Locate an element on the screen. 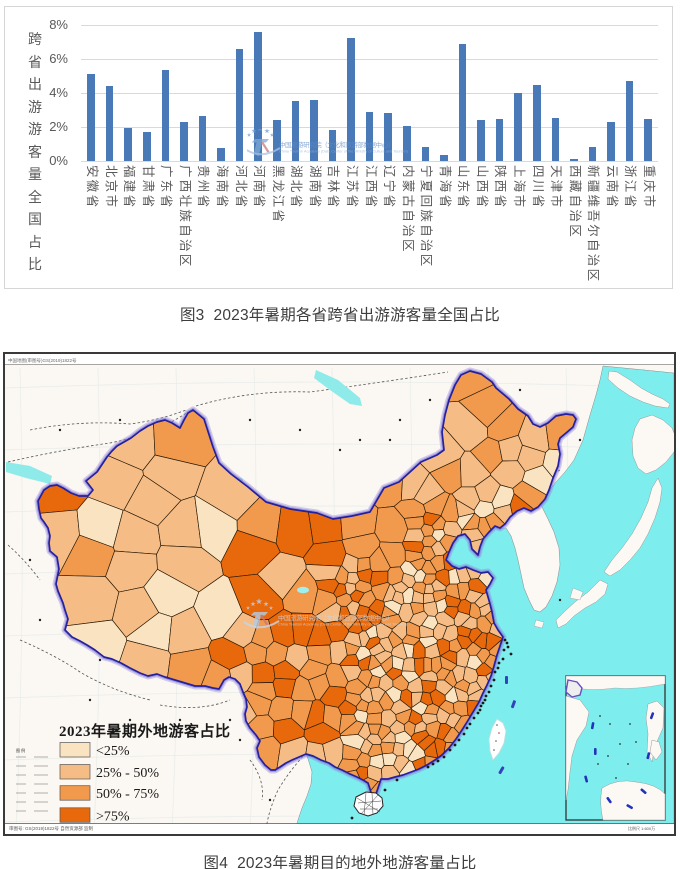 This screenshot has height=869, width=680. svg-text: 25% - 50% is located at coordinates (127, 773).